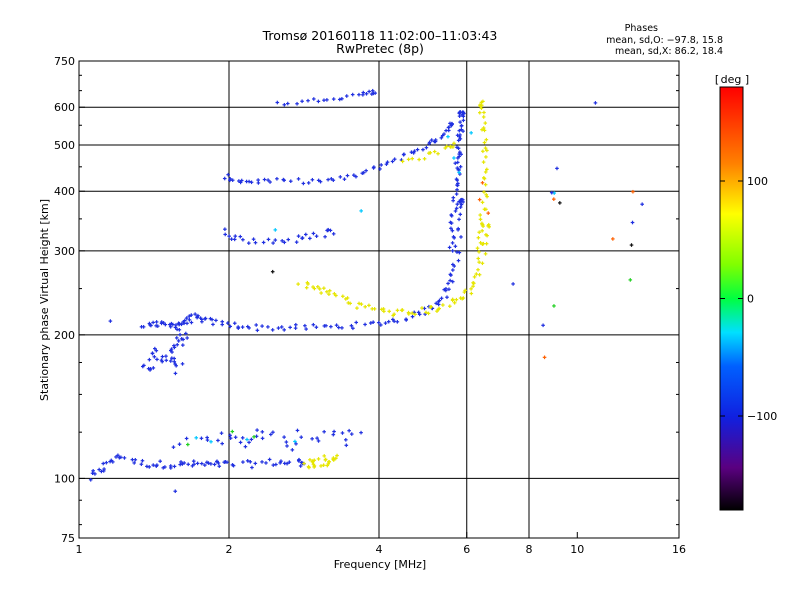 This screenshot has height=600, width=800. I want to click on stats-line-x: mean, sd,X: 86.2, 18.4, so click(669, 51).